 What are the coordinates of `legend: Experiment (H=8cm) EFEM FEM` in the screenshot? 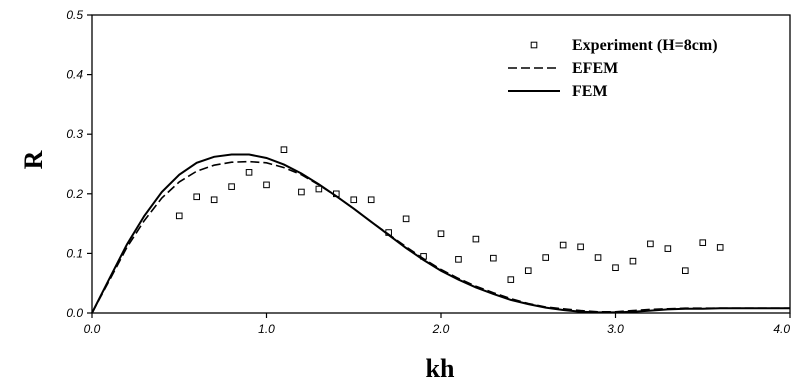 It's located at (613, 68).